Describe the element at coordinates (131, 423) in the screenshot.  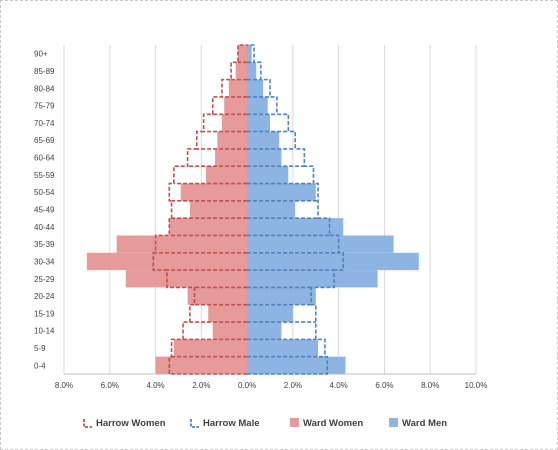
I see `legend-label: Harrow Women` at that location.